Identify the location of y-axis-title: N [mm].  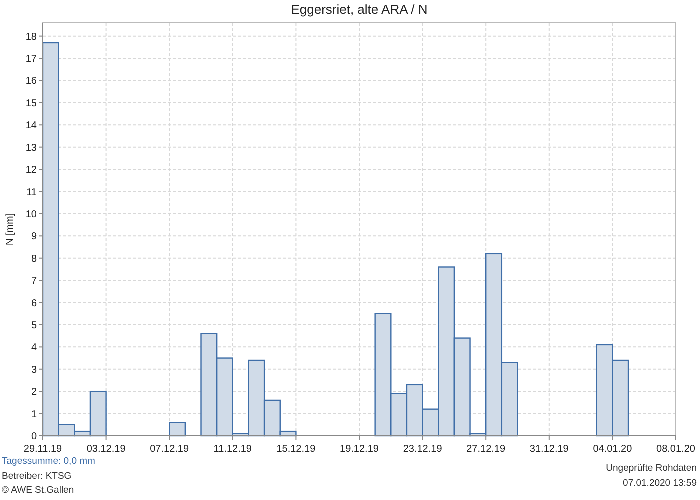
(10, 229).